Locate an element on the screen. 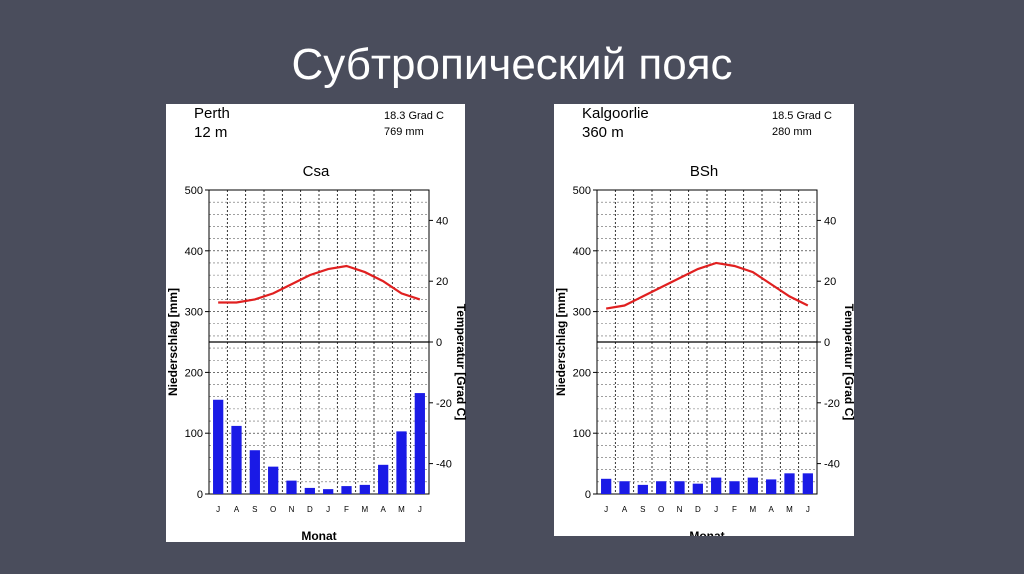 This screenshot has width=1024, height=574. station-elevation: 360 m is located at coordinates (603, 132).